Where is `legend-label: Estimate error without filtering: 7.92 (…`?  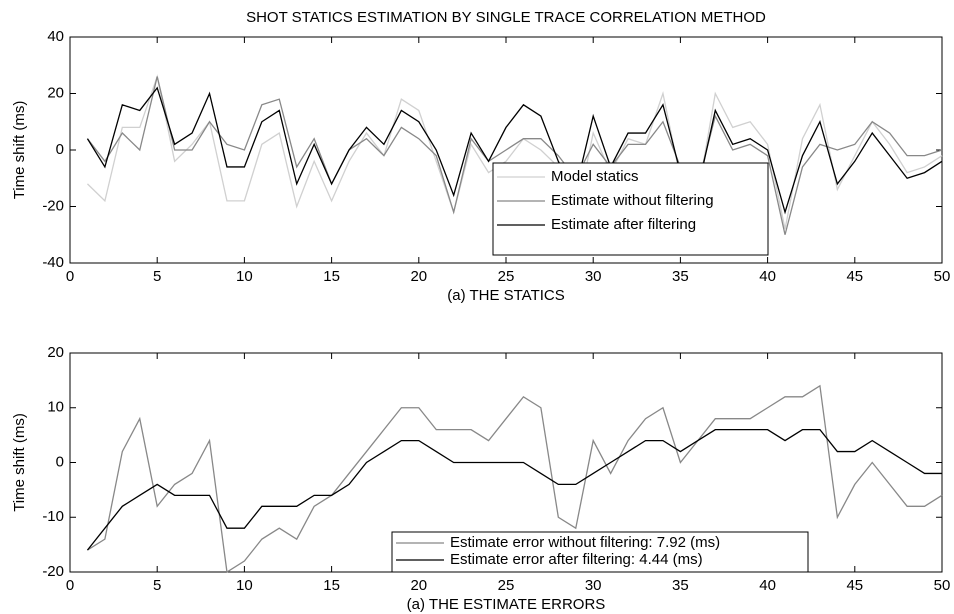 legend-label: Estimate error without filtering: 7.92 (… is located at coordinates (585, 542).